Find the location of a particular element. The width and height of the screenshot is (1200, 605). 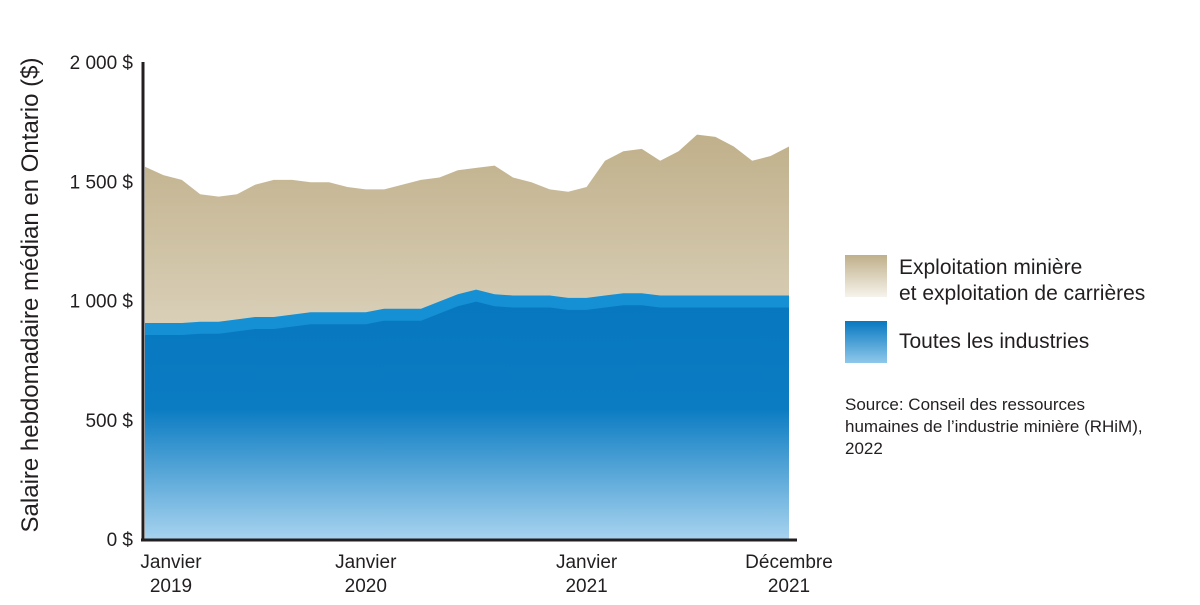

y-tick-label: 2 000 $ is located at coordinates (102, 63).